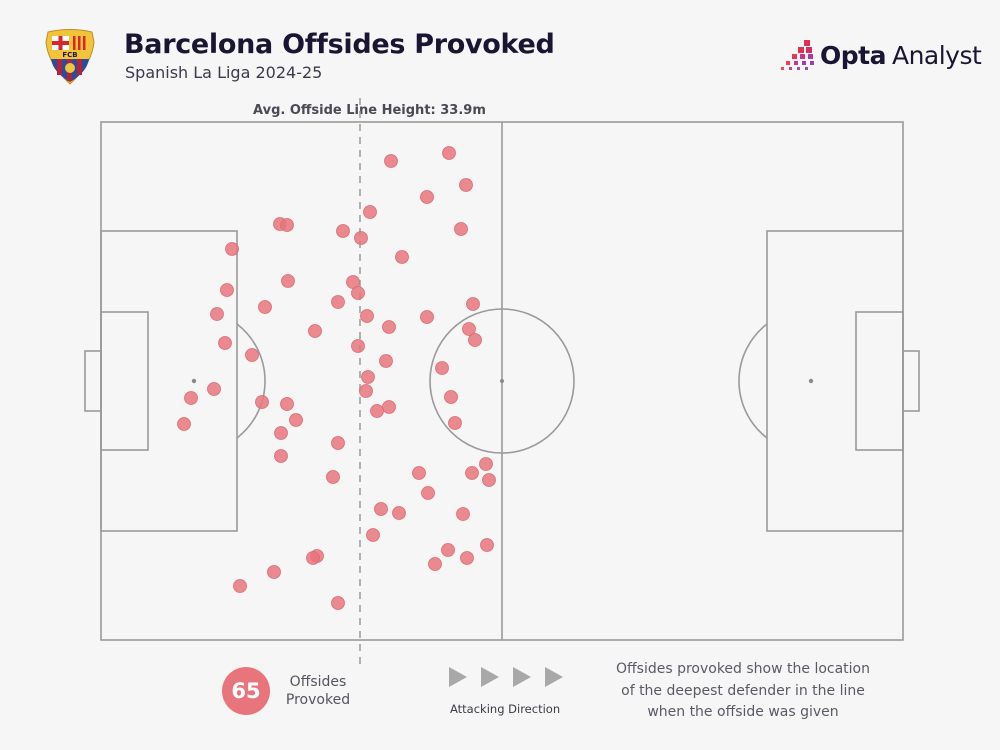  I want to click on opta-bars-icon, so click(797, 55).